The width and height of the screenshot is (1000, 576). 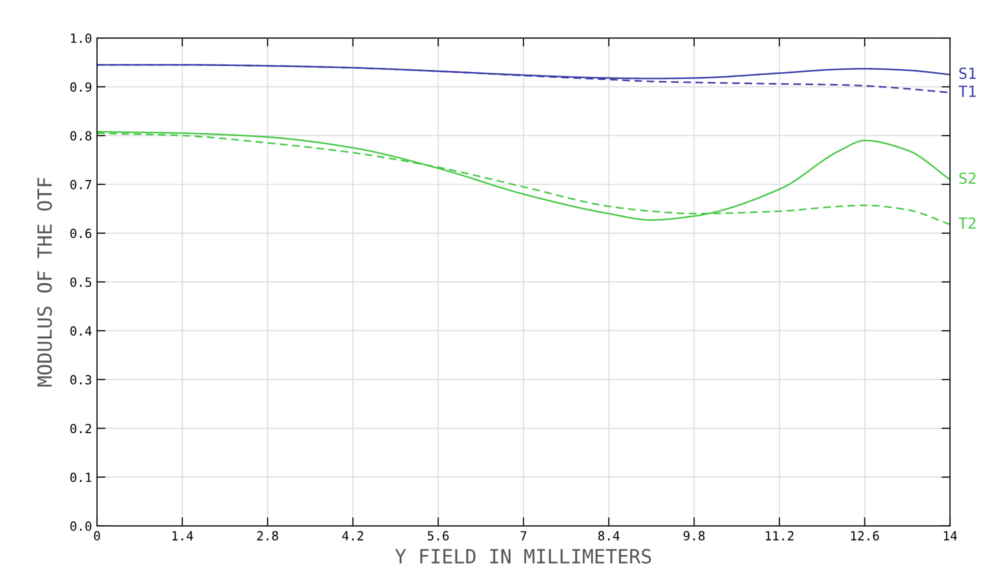 What do you see at coordinates (44, 282) in the screenshot?
I see `y-axis-title: MODULUS OF THE OTF` at bounding box center [44, 282].